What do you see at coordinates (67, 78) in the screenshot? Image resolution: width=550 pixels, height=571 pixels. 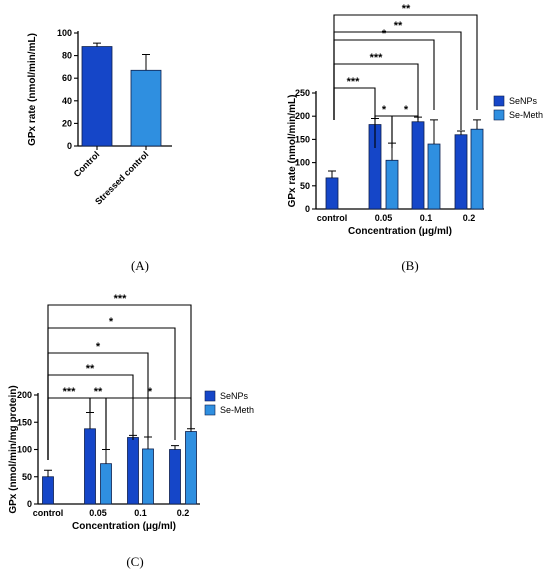 I see `y-tick-label: 60` at bounding box center [67, 78].